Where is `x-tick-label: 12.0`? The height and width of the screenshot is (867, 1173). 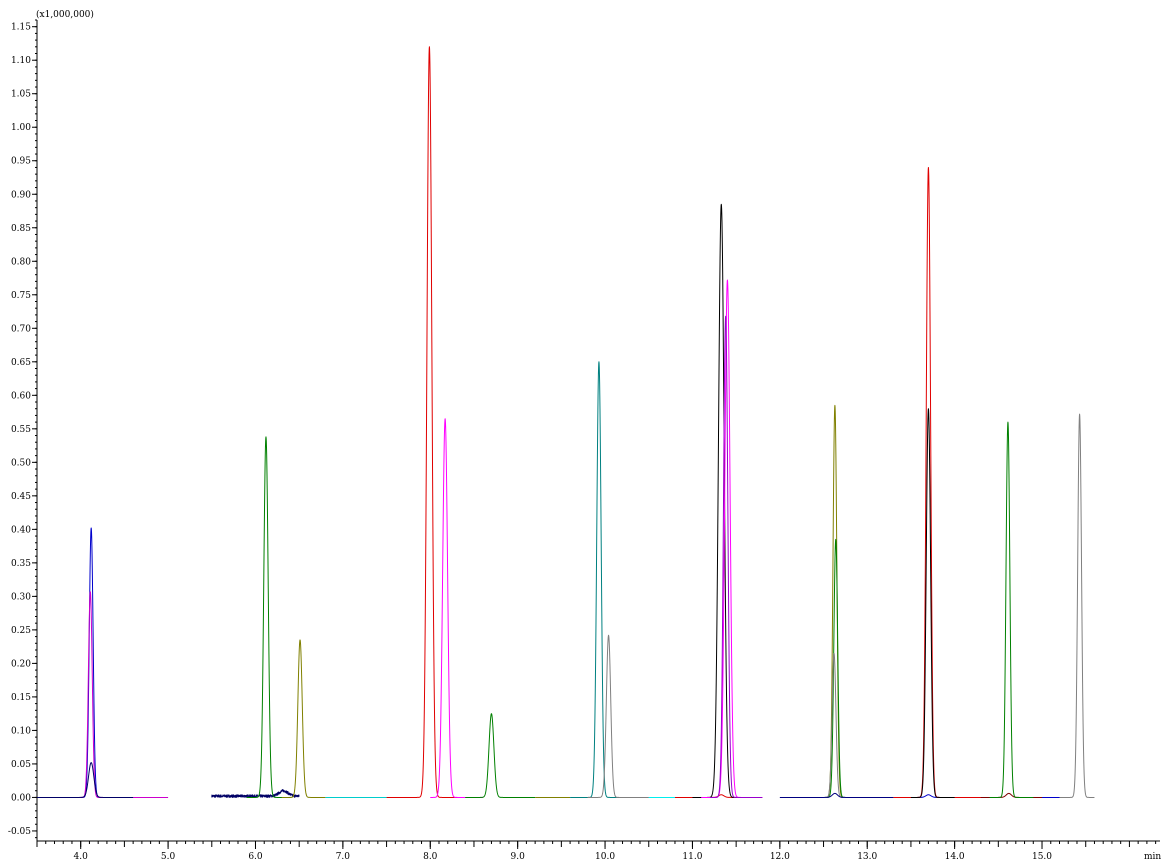
x-tick-label: 12.0 is located at coordinates (780, 857).